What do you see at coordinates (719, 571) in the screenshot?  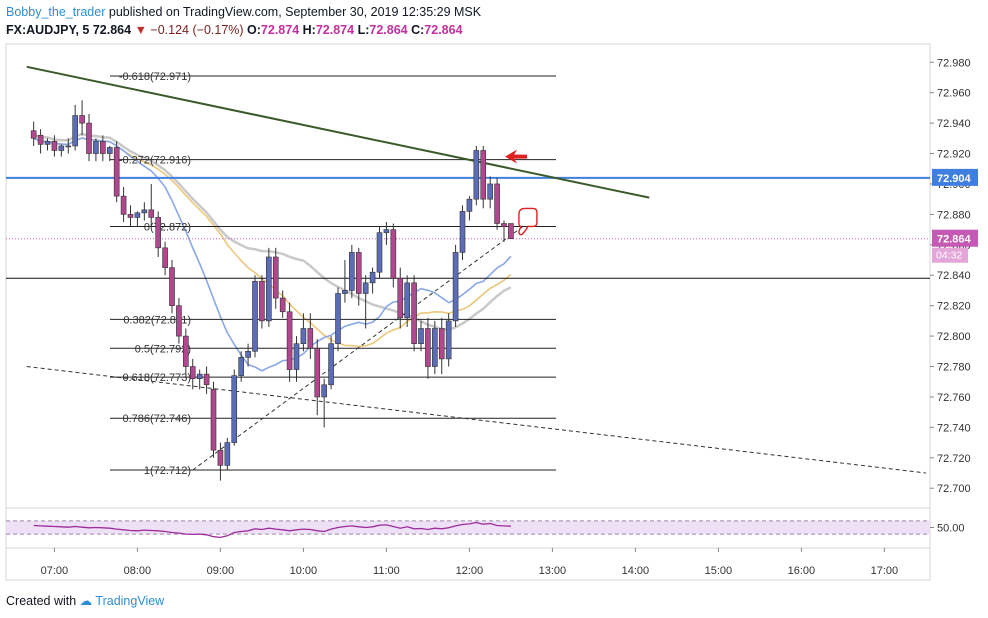 I see `time-tick-label: 15:00` at bounding box center [719, 571].